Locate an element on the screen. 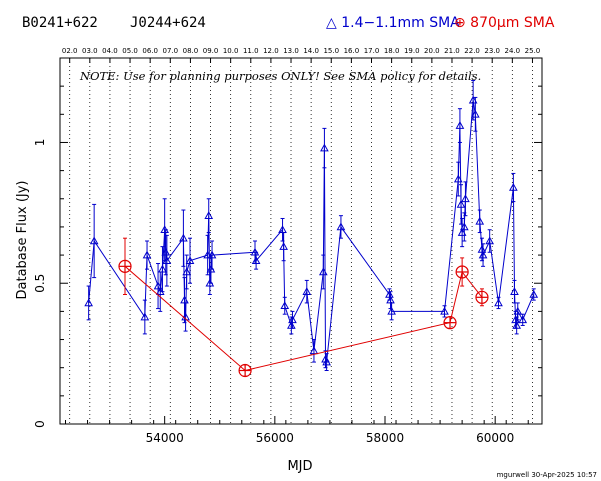 This screenshot has width=601, height=481. top-axis-year-label: 17.0 is located at coordinates (372, 51).